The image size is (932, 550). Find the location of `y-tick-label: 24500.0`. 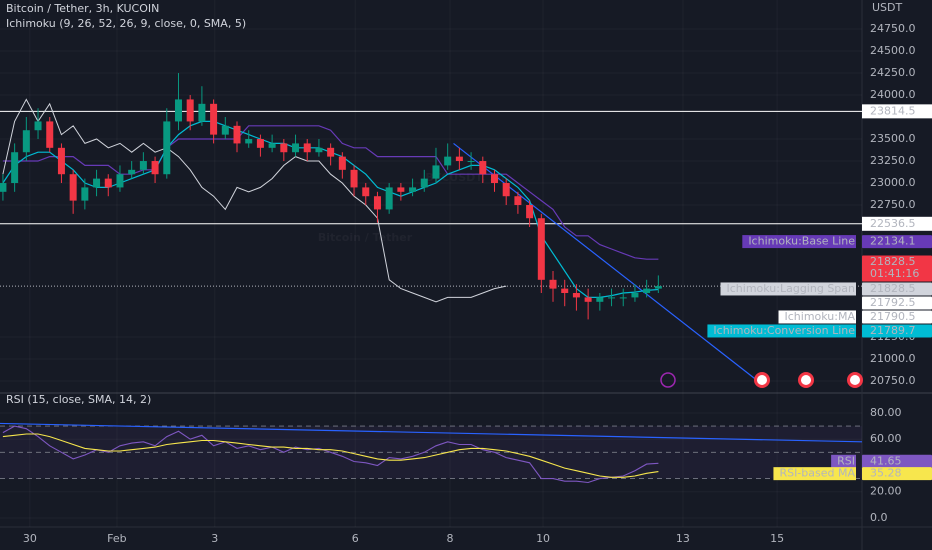

y-tick-label: 24500.0 is located at coordinates (893, 50).